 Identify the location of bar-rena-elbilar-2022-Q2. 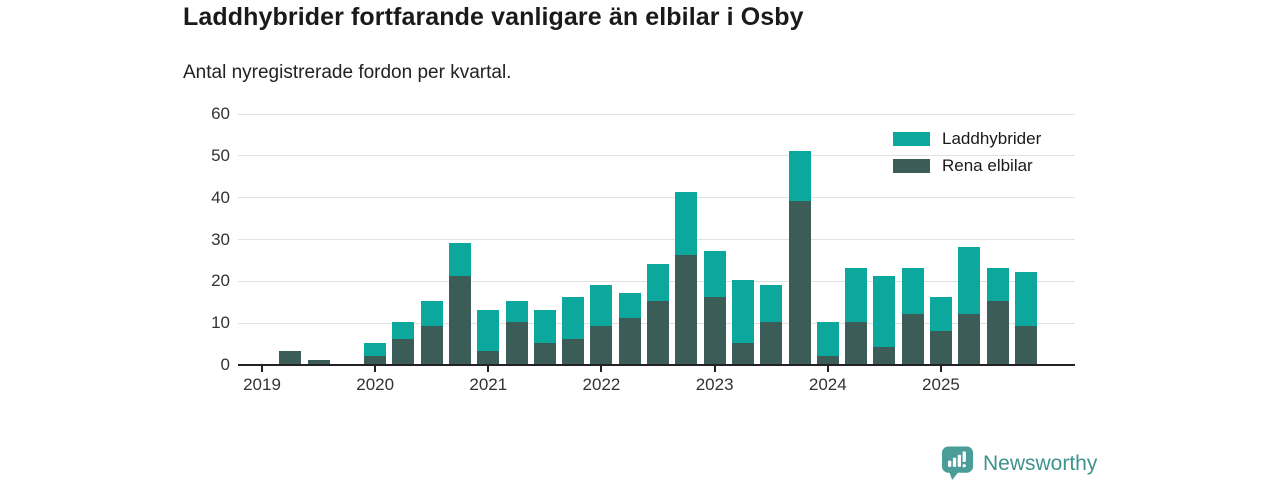
(629, 340).